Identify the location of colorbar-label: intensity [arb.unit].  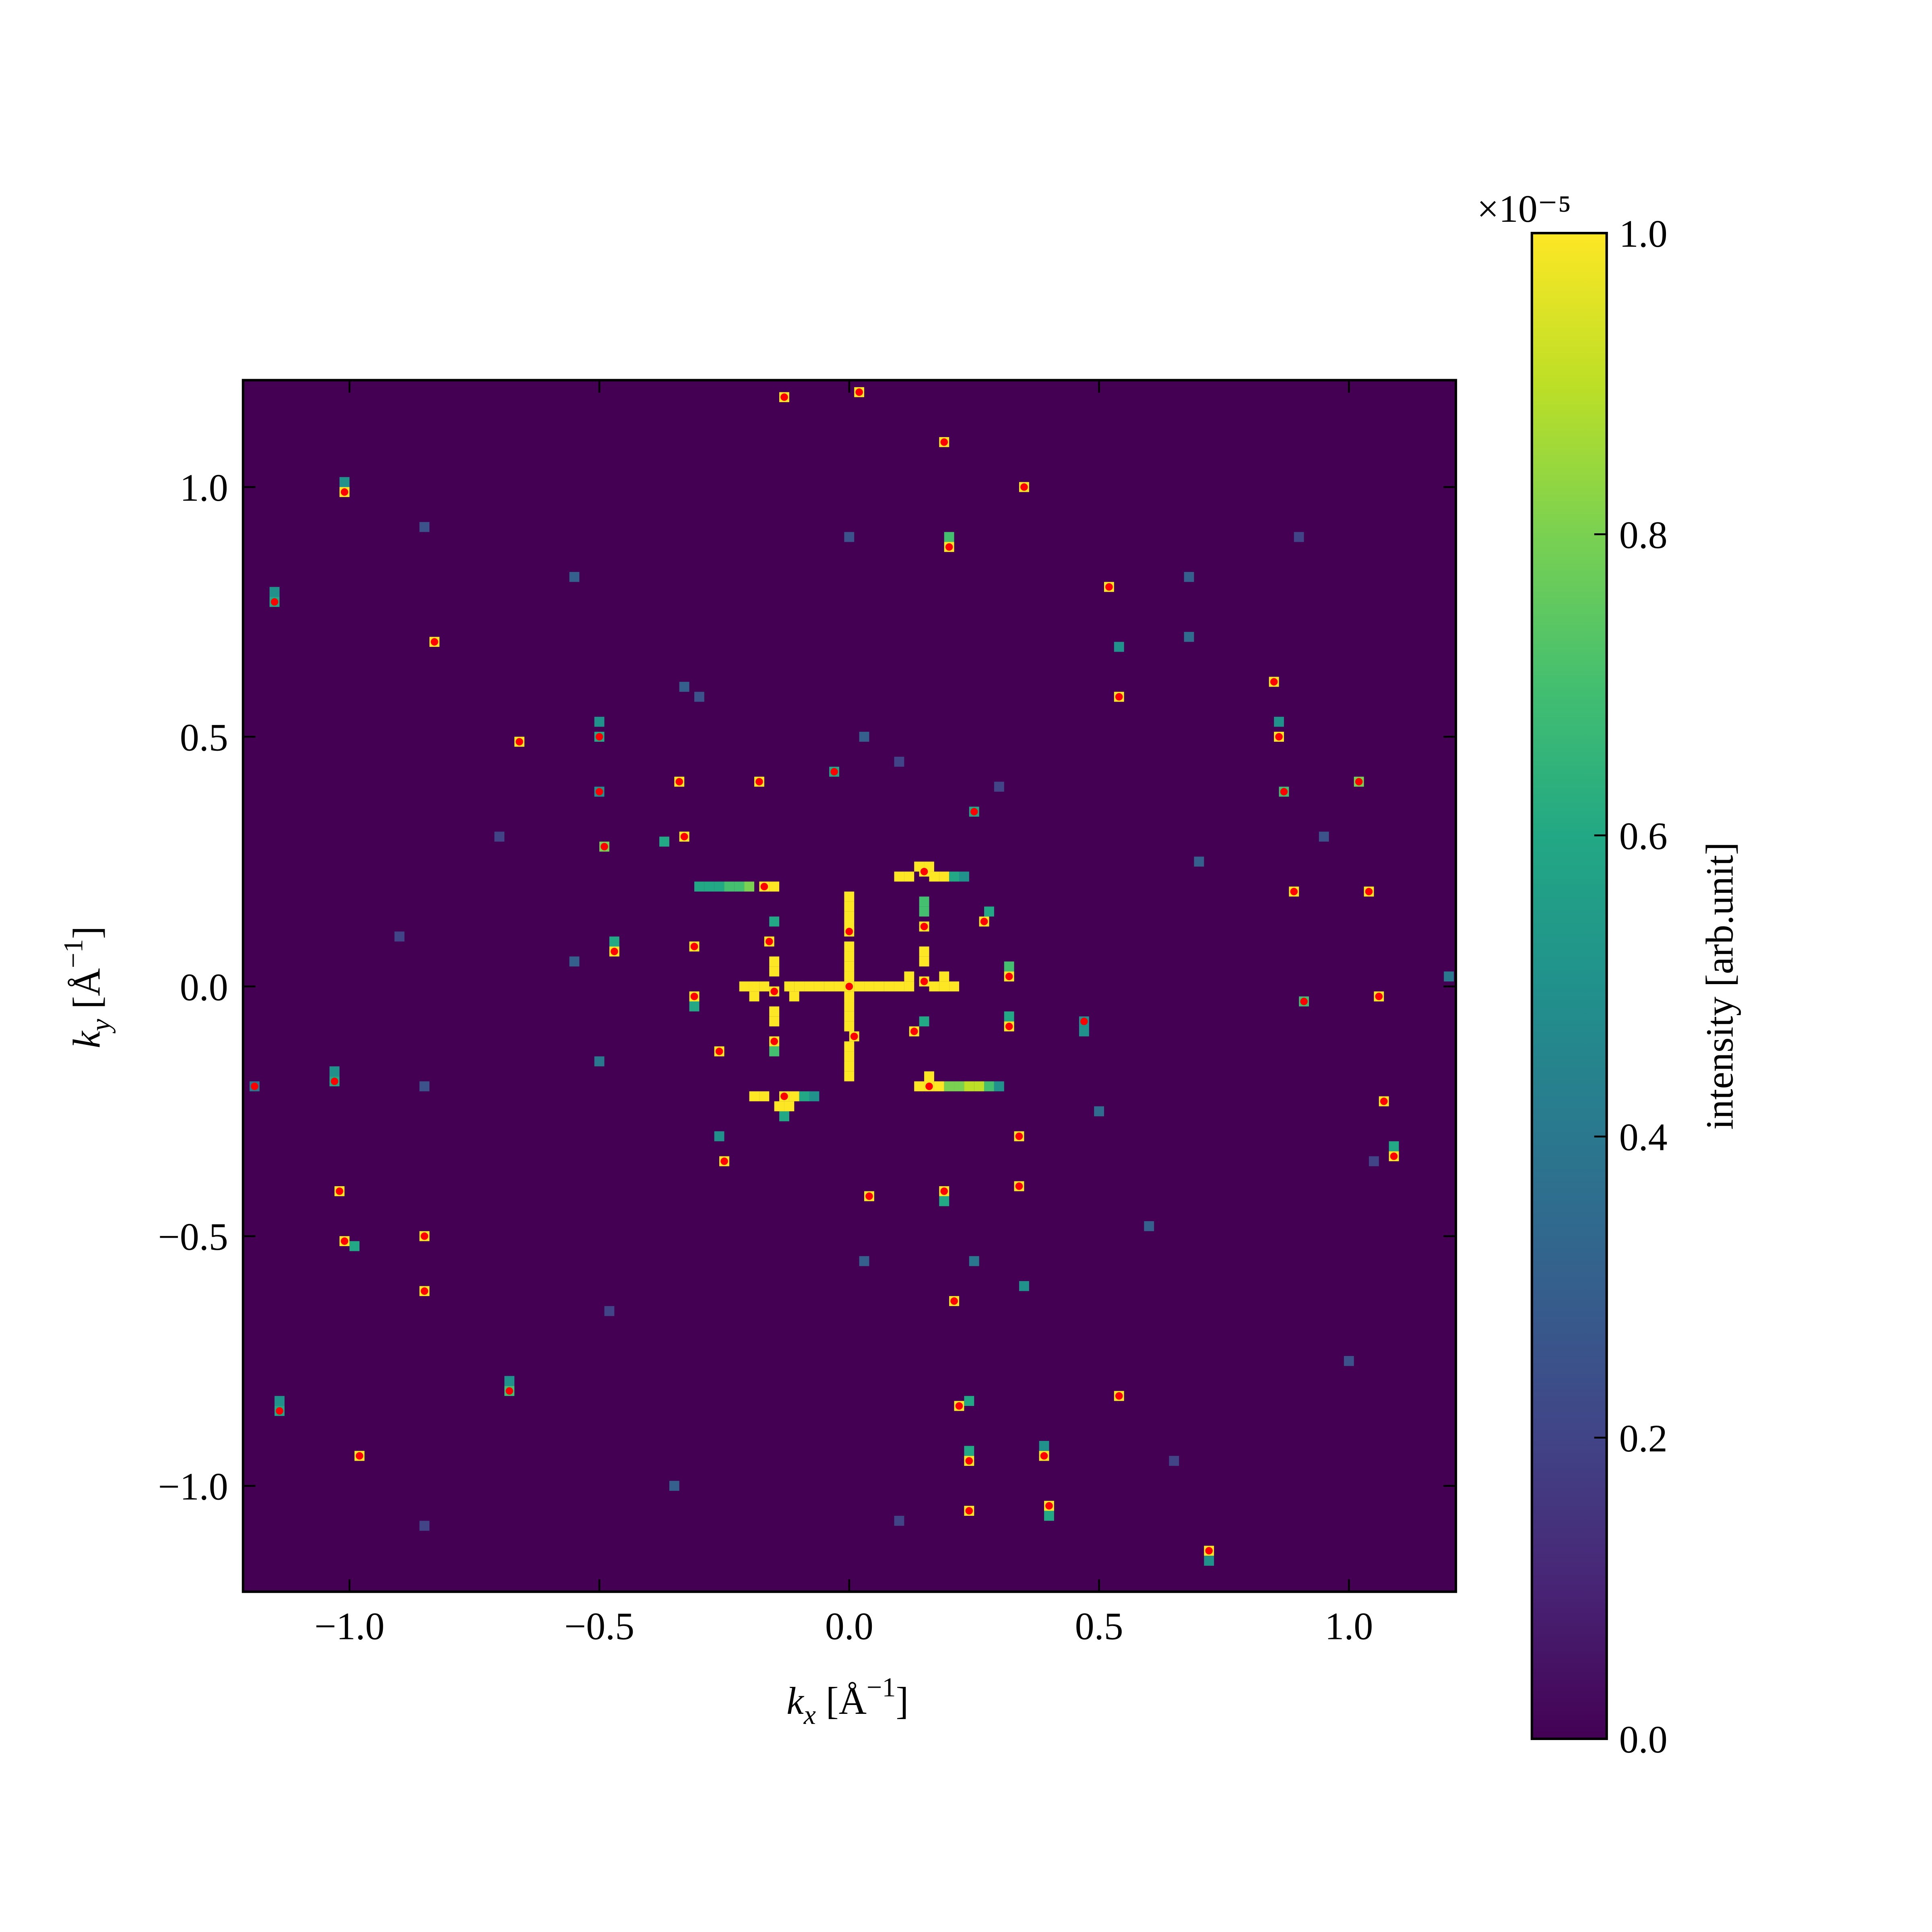
(1719, 986).